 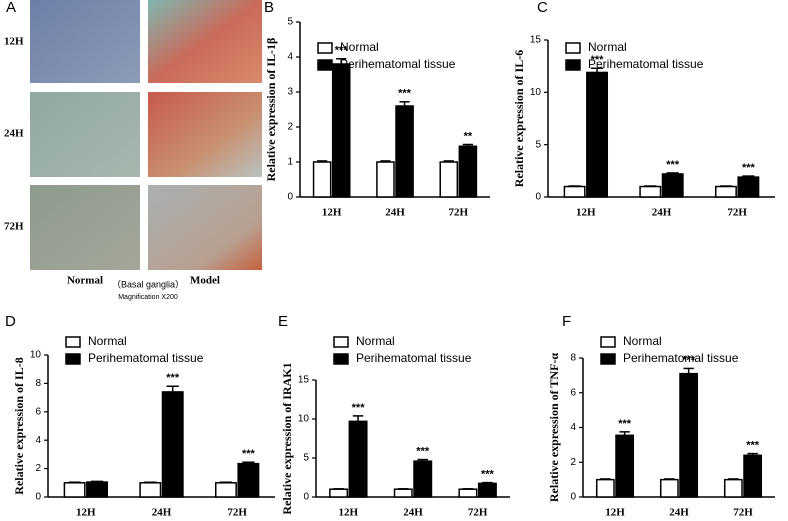 What do you see at coordinates (11, 8) in the screenshot?
I see `panel-letter: A` at bounding box center [11, 8].